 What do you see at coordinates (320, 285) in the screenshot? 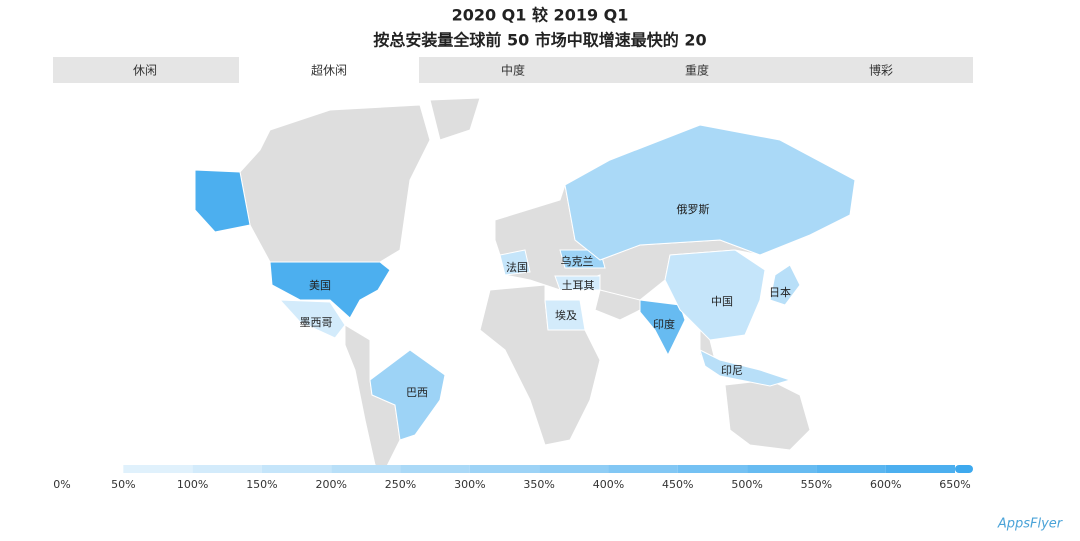
I see `country-label: 美国` at bounding box center [320, 285].